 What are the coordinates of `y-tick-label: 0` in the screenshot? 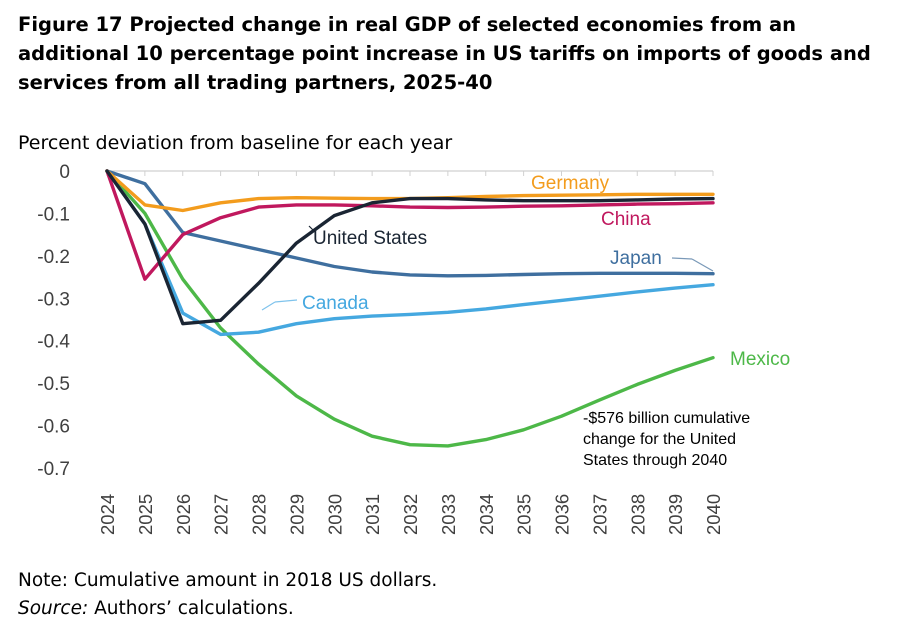 It's located at (64, 172).